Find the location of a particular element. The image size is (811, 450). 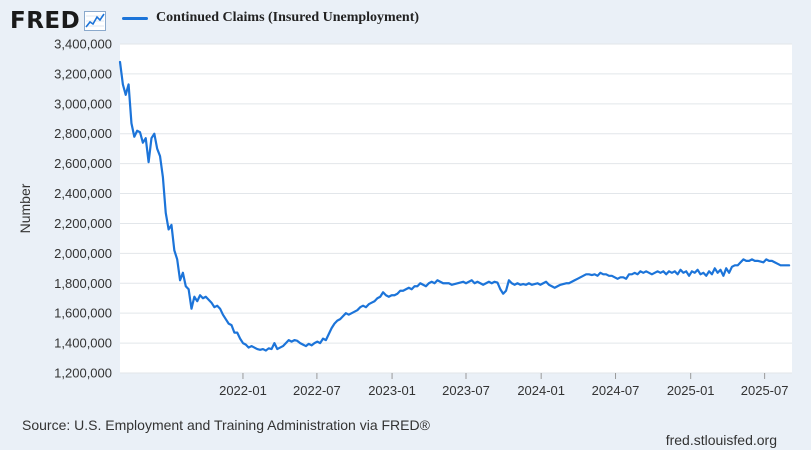

y-tick-label: 3,200,000 is located at coordinates (83, 73).